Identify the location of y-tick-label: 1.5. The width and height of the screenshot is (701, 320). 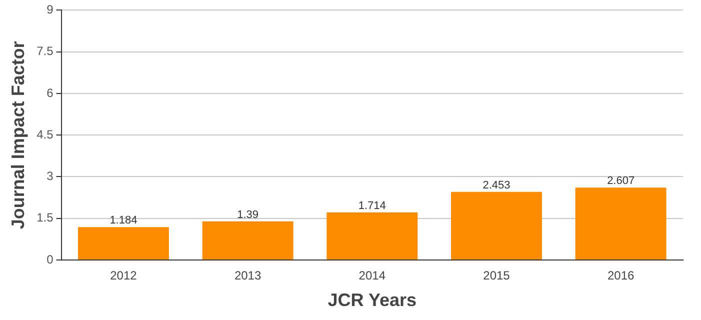
(45, 217).